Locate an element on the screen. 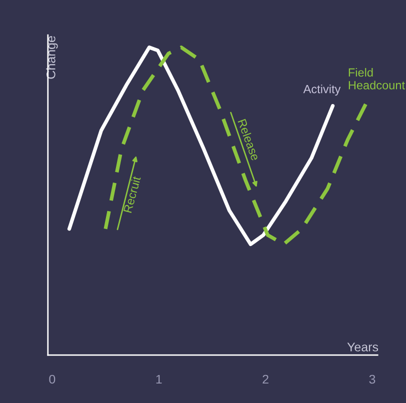  x-tick-label: 3 is located at coordinates (372, 379).